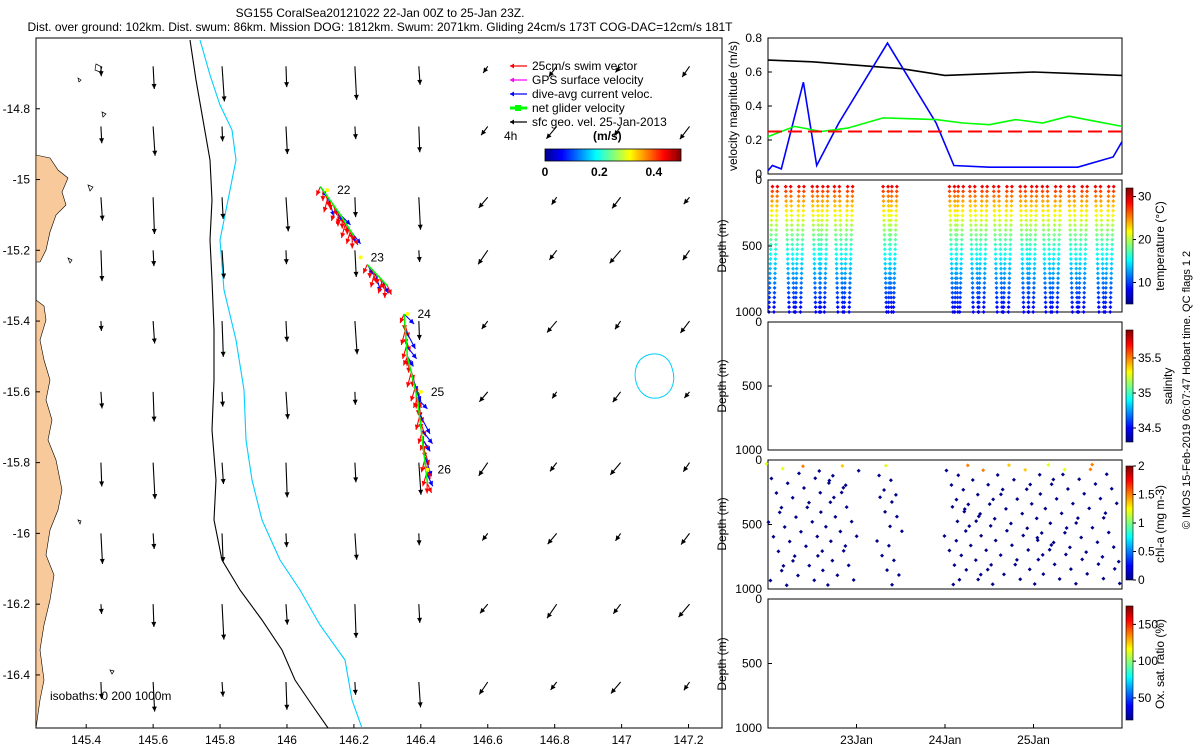 The height and width of the screenshot is (750, 1200). Describe the element at coordinates (613, 155) in the screenshot. I see `speed-colorbar` at that location.